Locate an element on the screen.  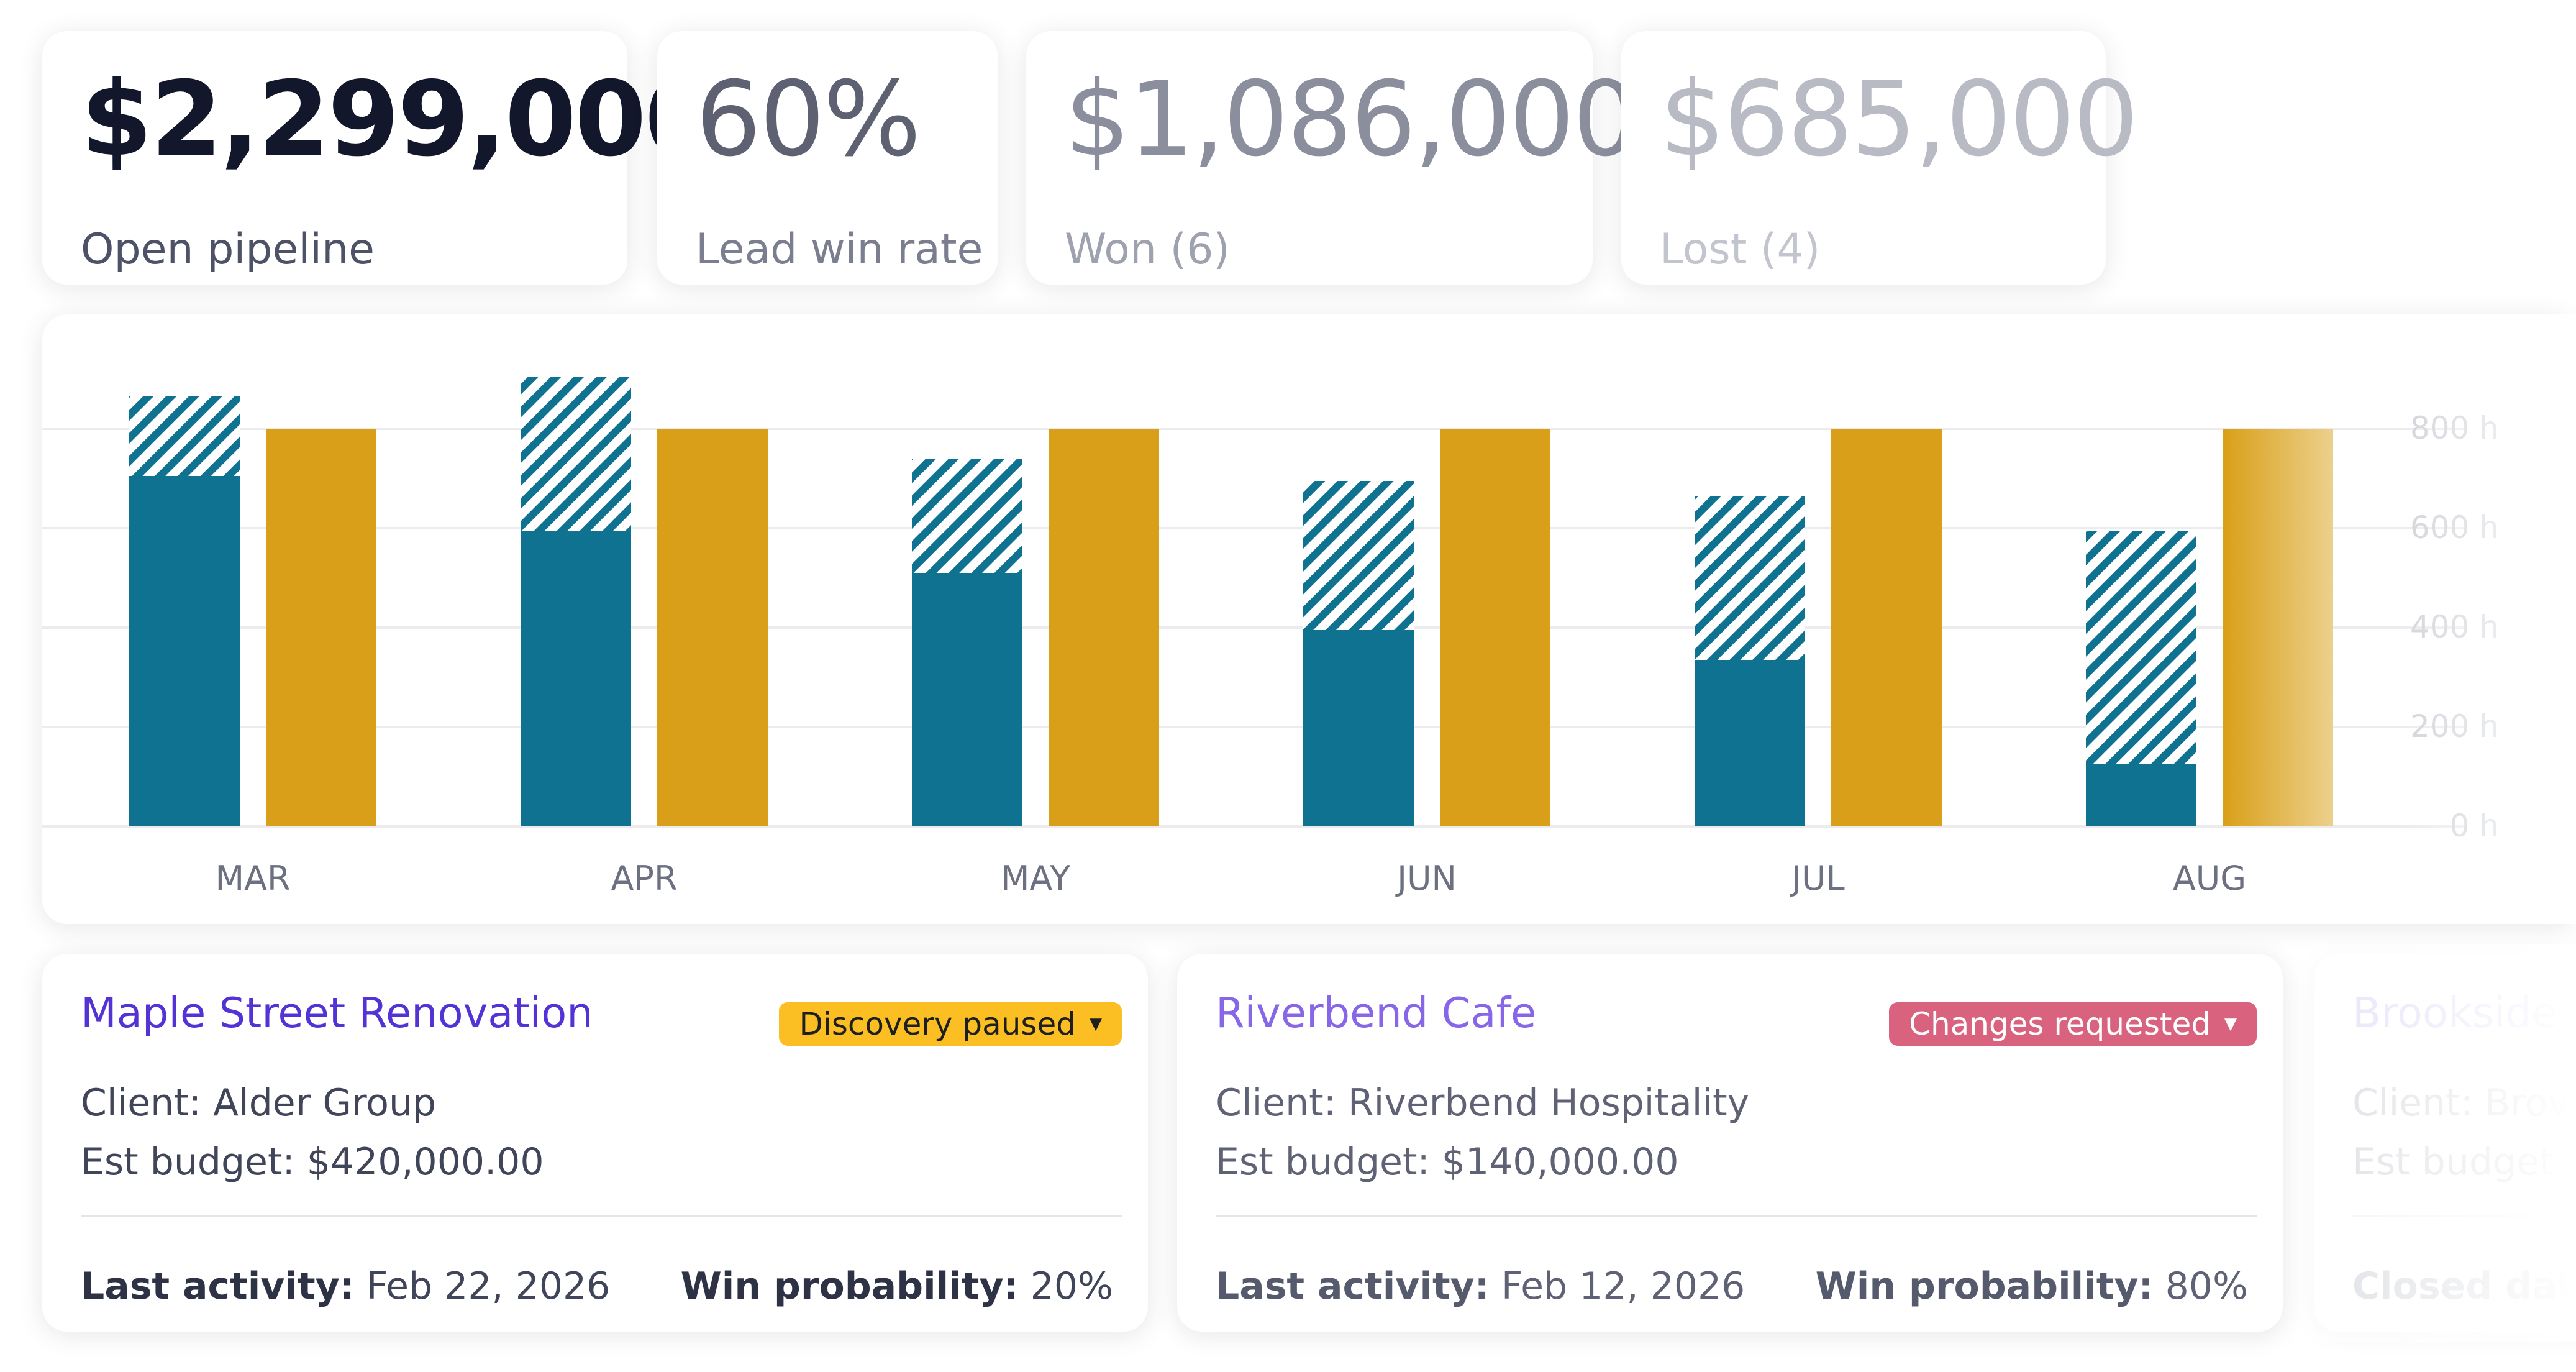
stat-card-open-pipeline: $2,299,000 Open pipeline is located at coordinates (379, 158).